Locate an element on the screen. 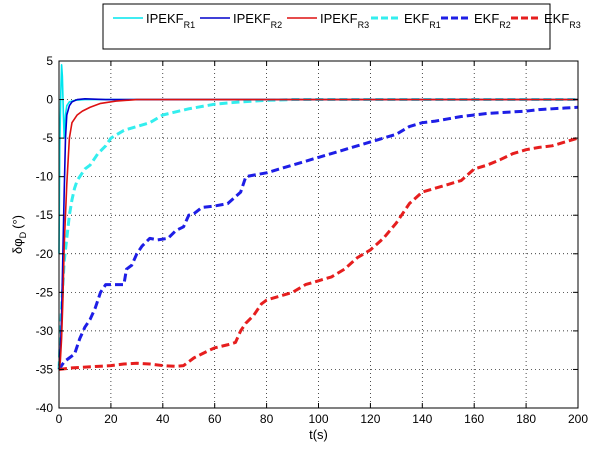 The width and height of the screenshot is (591, 452). legend-box is located at coordinates (326, 26).